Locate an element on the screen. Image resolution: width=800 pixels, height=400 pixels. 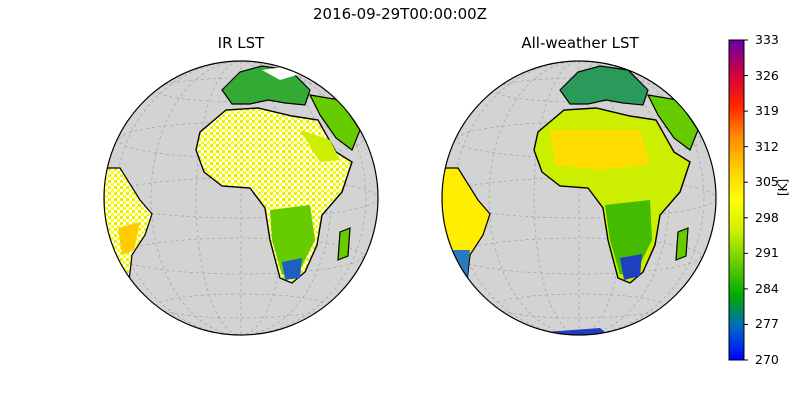
colorbar-tick-label: 298 is located at coordinates (767, 217).